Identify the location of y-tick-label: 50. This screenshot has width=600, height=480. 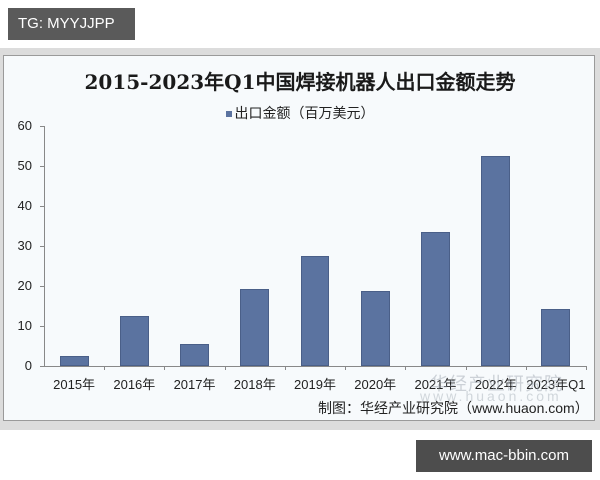
(24, 165).